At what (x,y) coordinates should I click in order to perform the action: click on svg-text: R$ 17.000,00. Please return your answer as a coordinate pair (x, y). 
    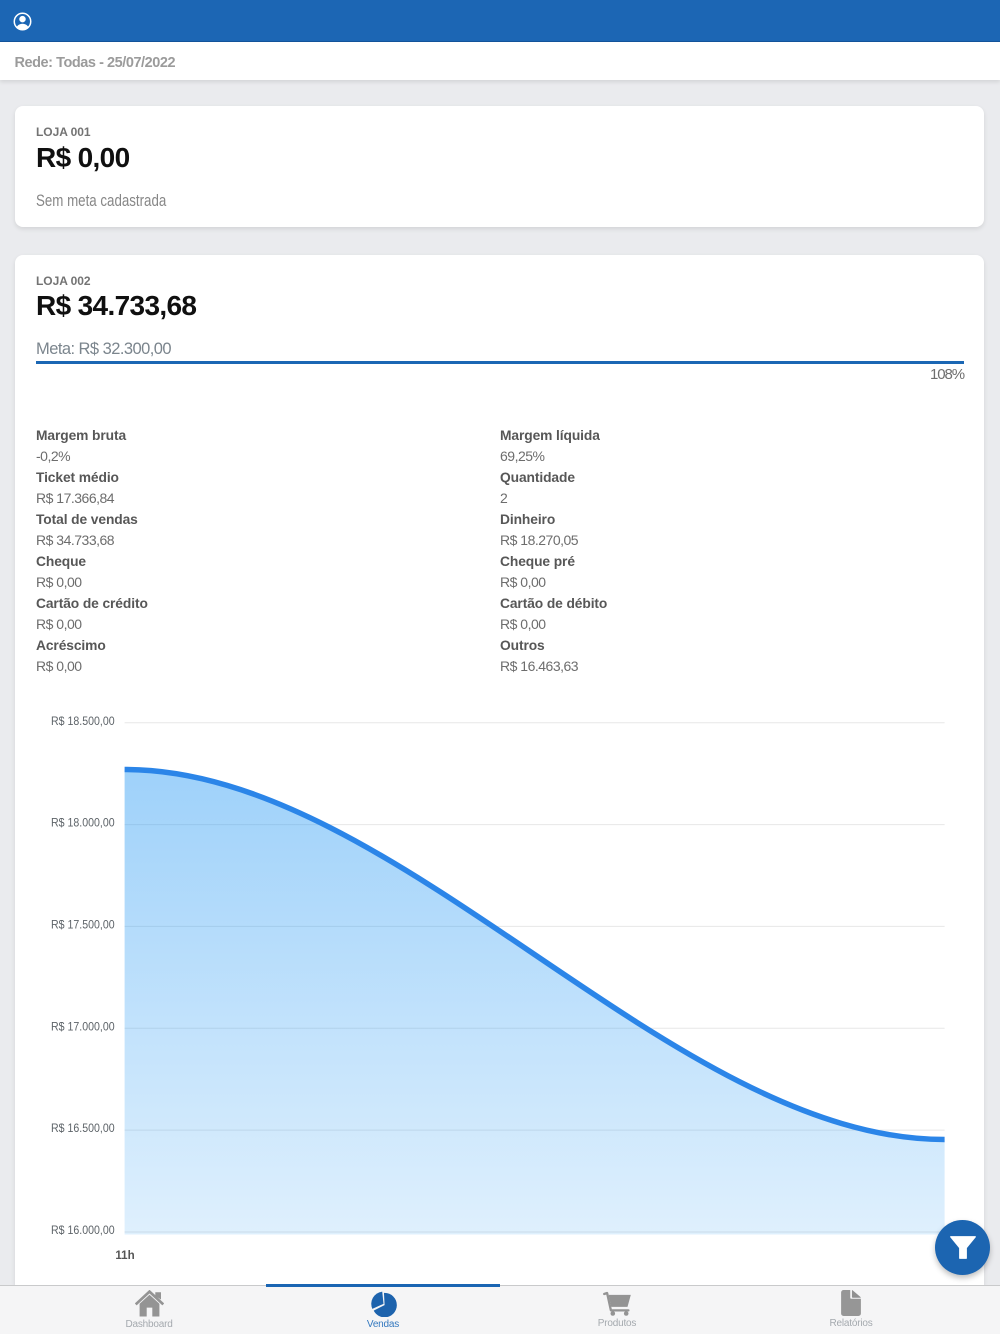
    Looking at the image, I should click on (83, 1026).